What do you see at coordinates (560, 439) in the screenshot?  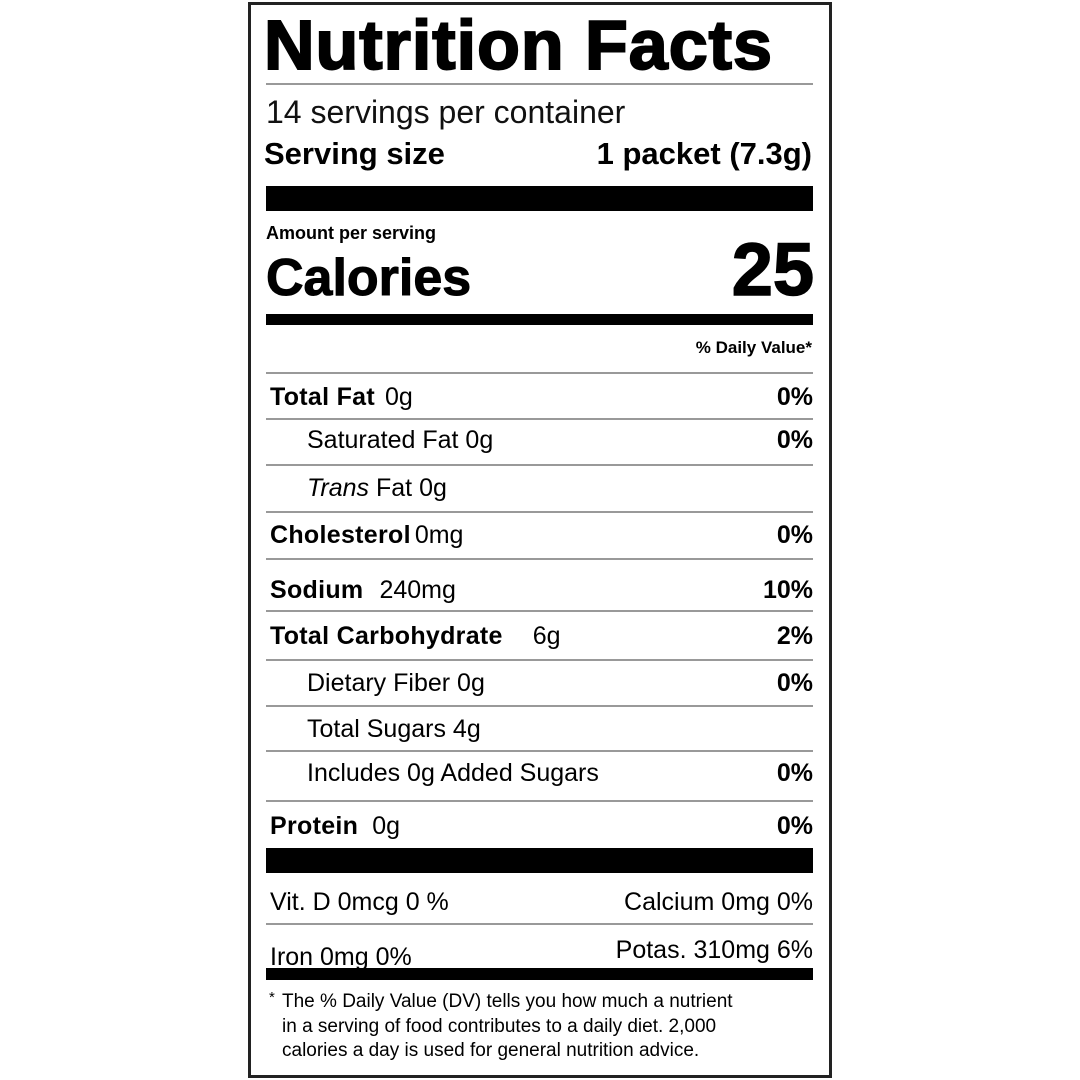 I see `nutrient-row-saturated-fat: Saturated Fat 0g 0%` at bounding box center [560, 439].